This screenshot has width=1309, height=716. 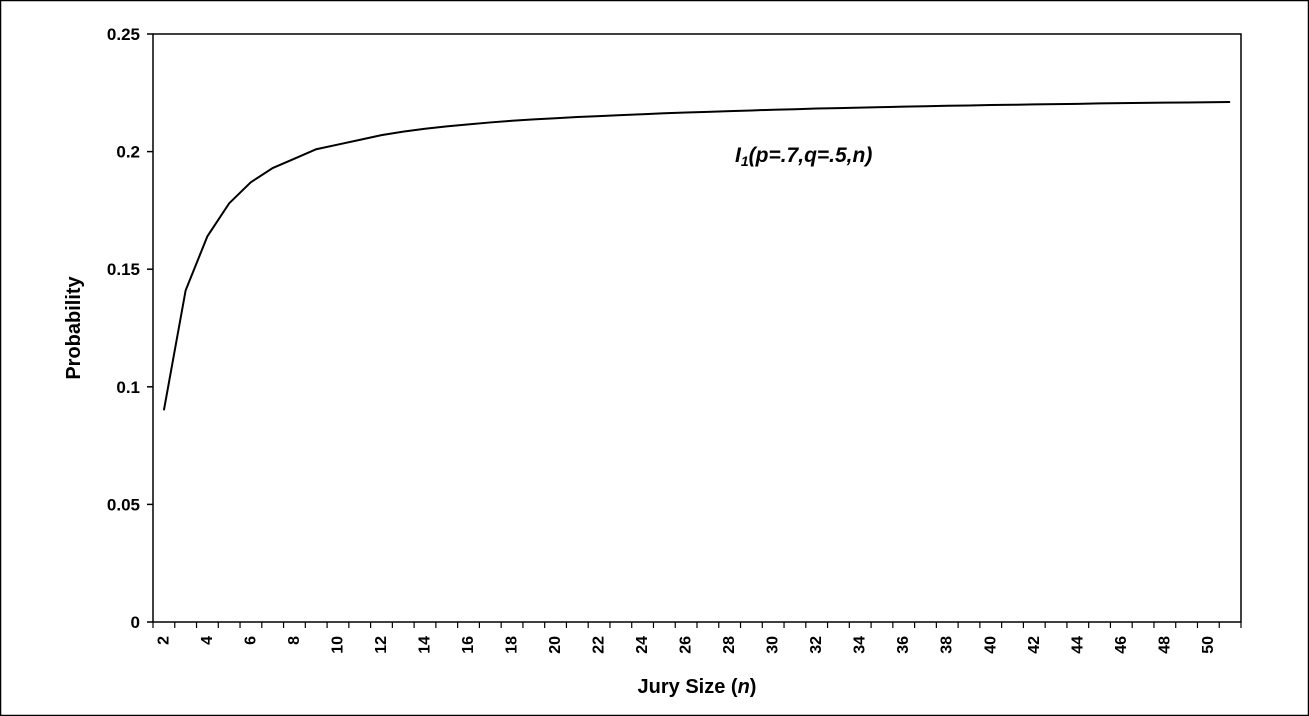 I want to click on x-tick-label: 16, so click(x=468, y=645).